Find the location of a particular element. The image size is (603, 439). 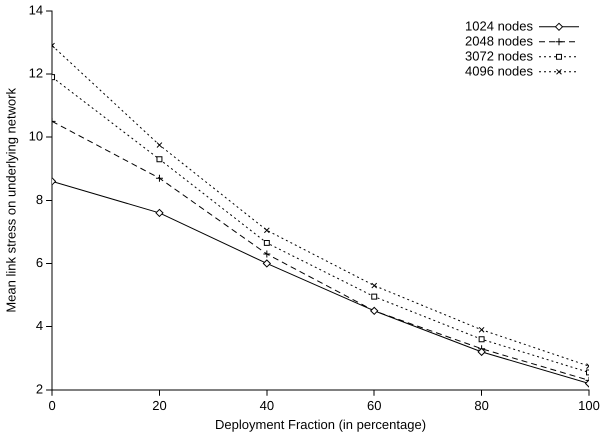

y-tick-label: 8 is located at coordinates (40, 199).